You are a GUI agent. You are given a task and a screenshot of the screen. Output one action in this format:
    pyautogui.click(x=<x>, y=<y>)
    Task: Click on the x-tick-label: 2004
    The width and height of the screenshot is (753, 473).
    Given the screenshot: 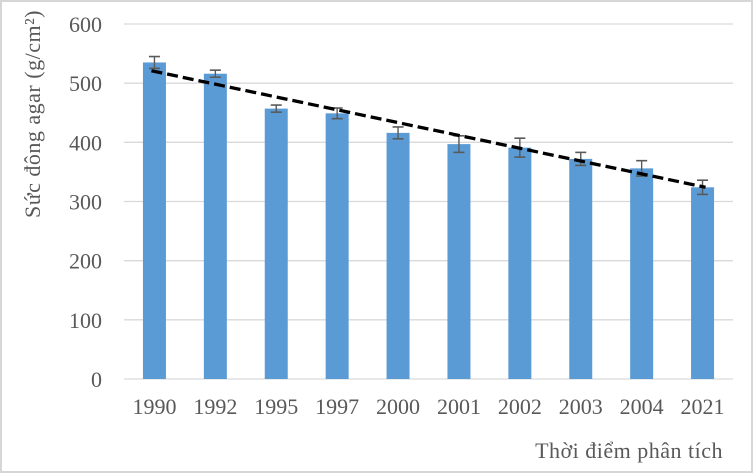 What is the action you would take?
    pyautogui.click(x=642, y=406)
    